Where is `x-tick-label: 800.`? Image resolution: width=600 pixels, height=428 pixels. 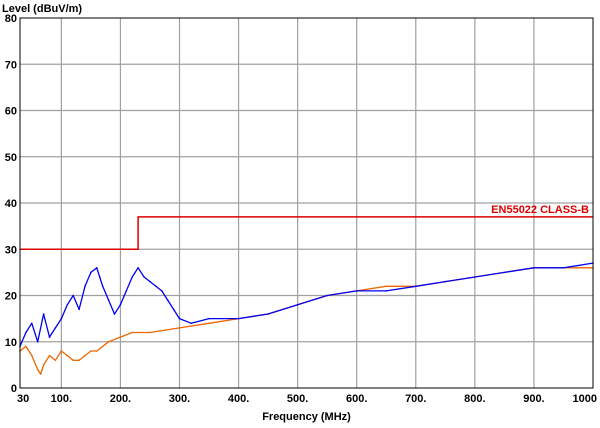
x-tick-label: 800. is located at coordinates (474, 399).